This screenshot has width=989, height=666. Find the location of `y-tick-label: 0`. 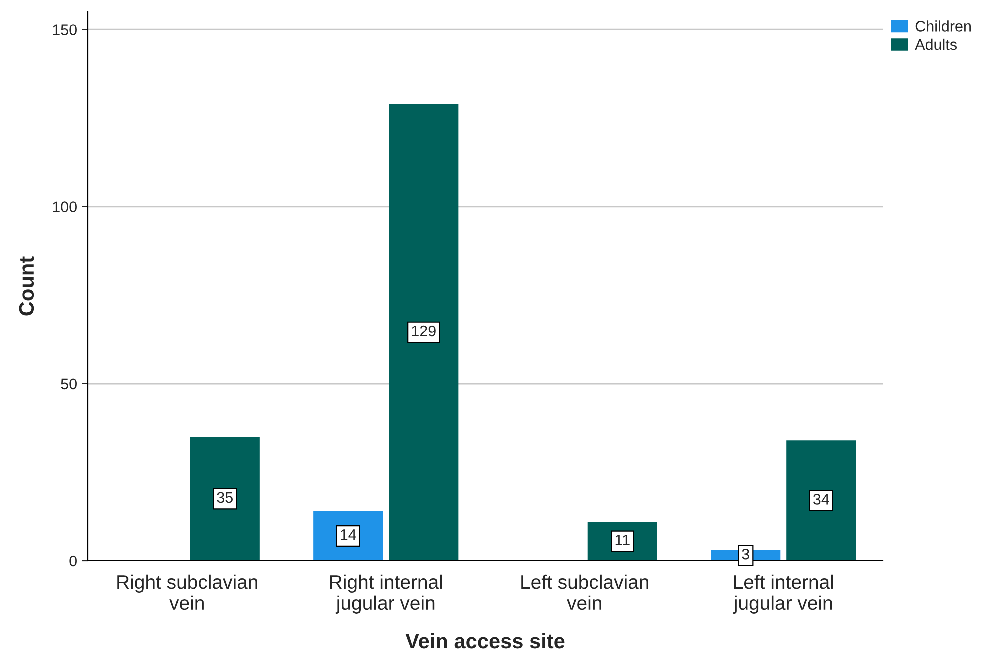

y-tick-label: 0 is located at coordinates (73, 561).